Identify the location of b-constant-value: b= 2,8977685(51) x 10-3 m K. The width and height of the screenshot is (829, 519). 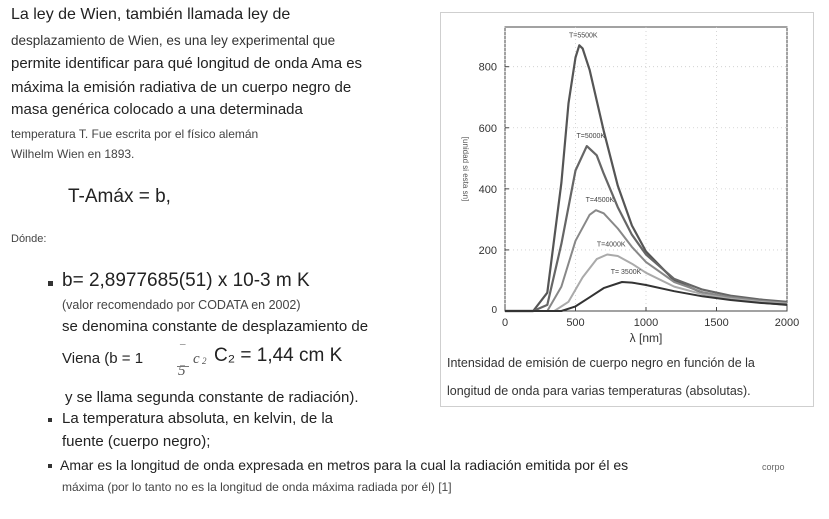
(186, 280).